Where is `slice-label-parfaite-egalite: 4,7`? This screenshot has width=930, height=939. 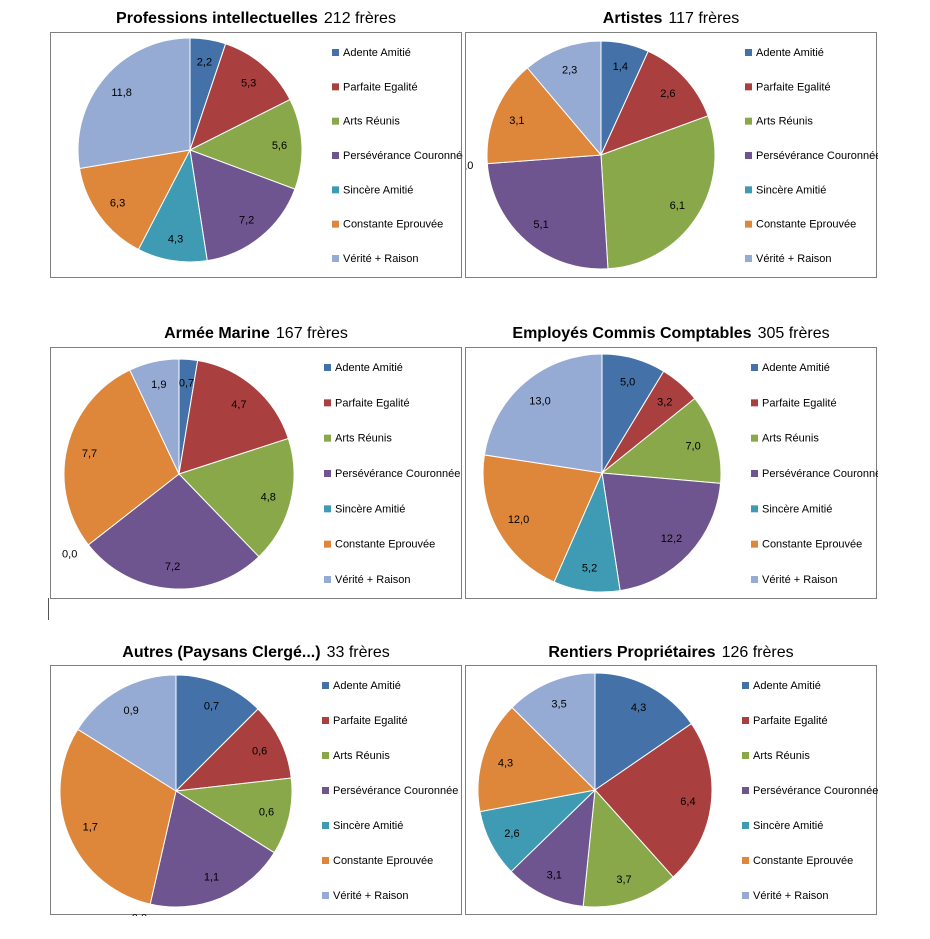 slice-label-parfaite-egalite: 4,7 is located at coordinates (238, 405).